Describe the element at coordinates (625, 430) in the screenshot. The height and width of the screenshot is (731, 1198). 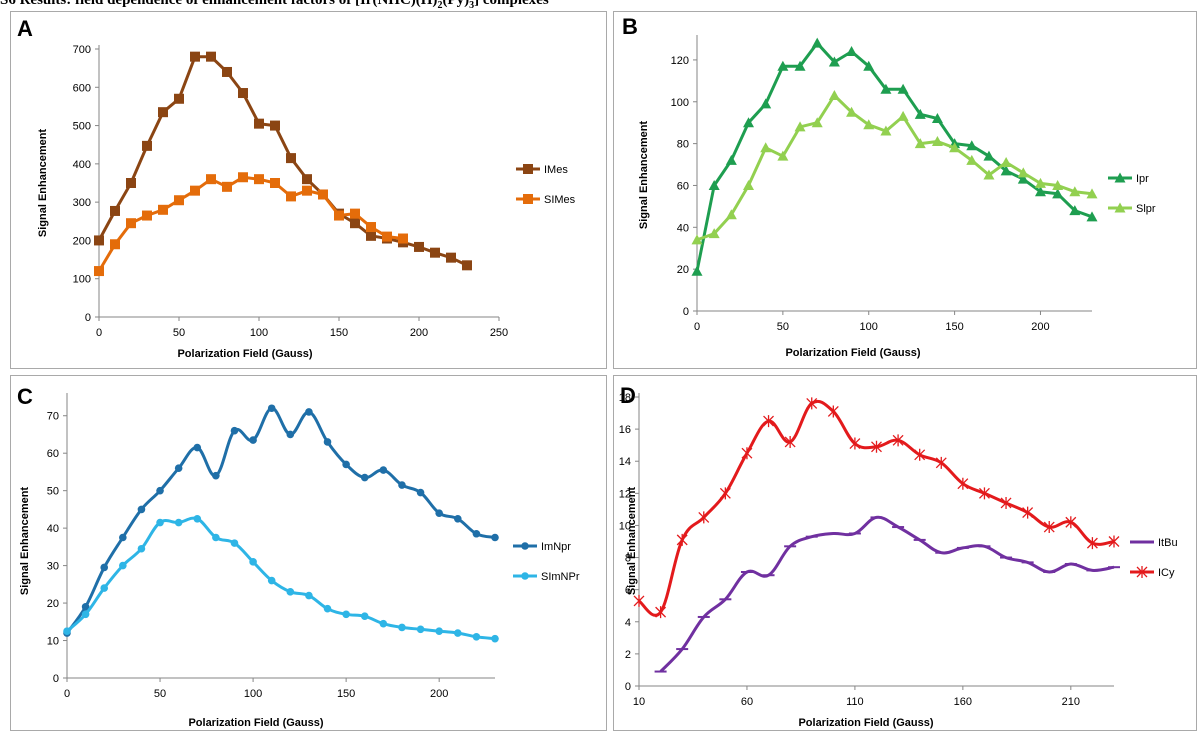
I see `y-tick-label: 16` at that location.